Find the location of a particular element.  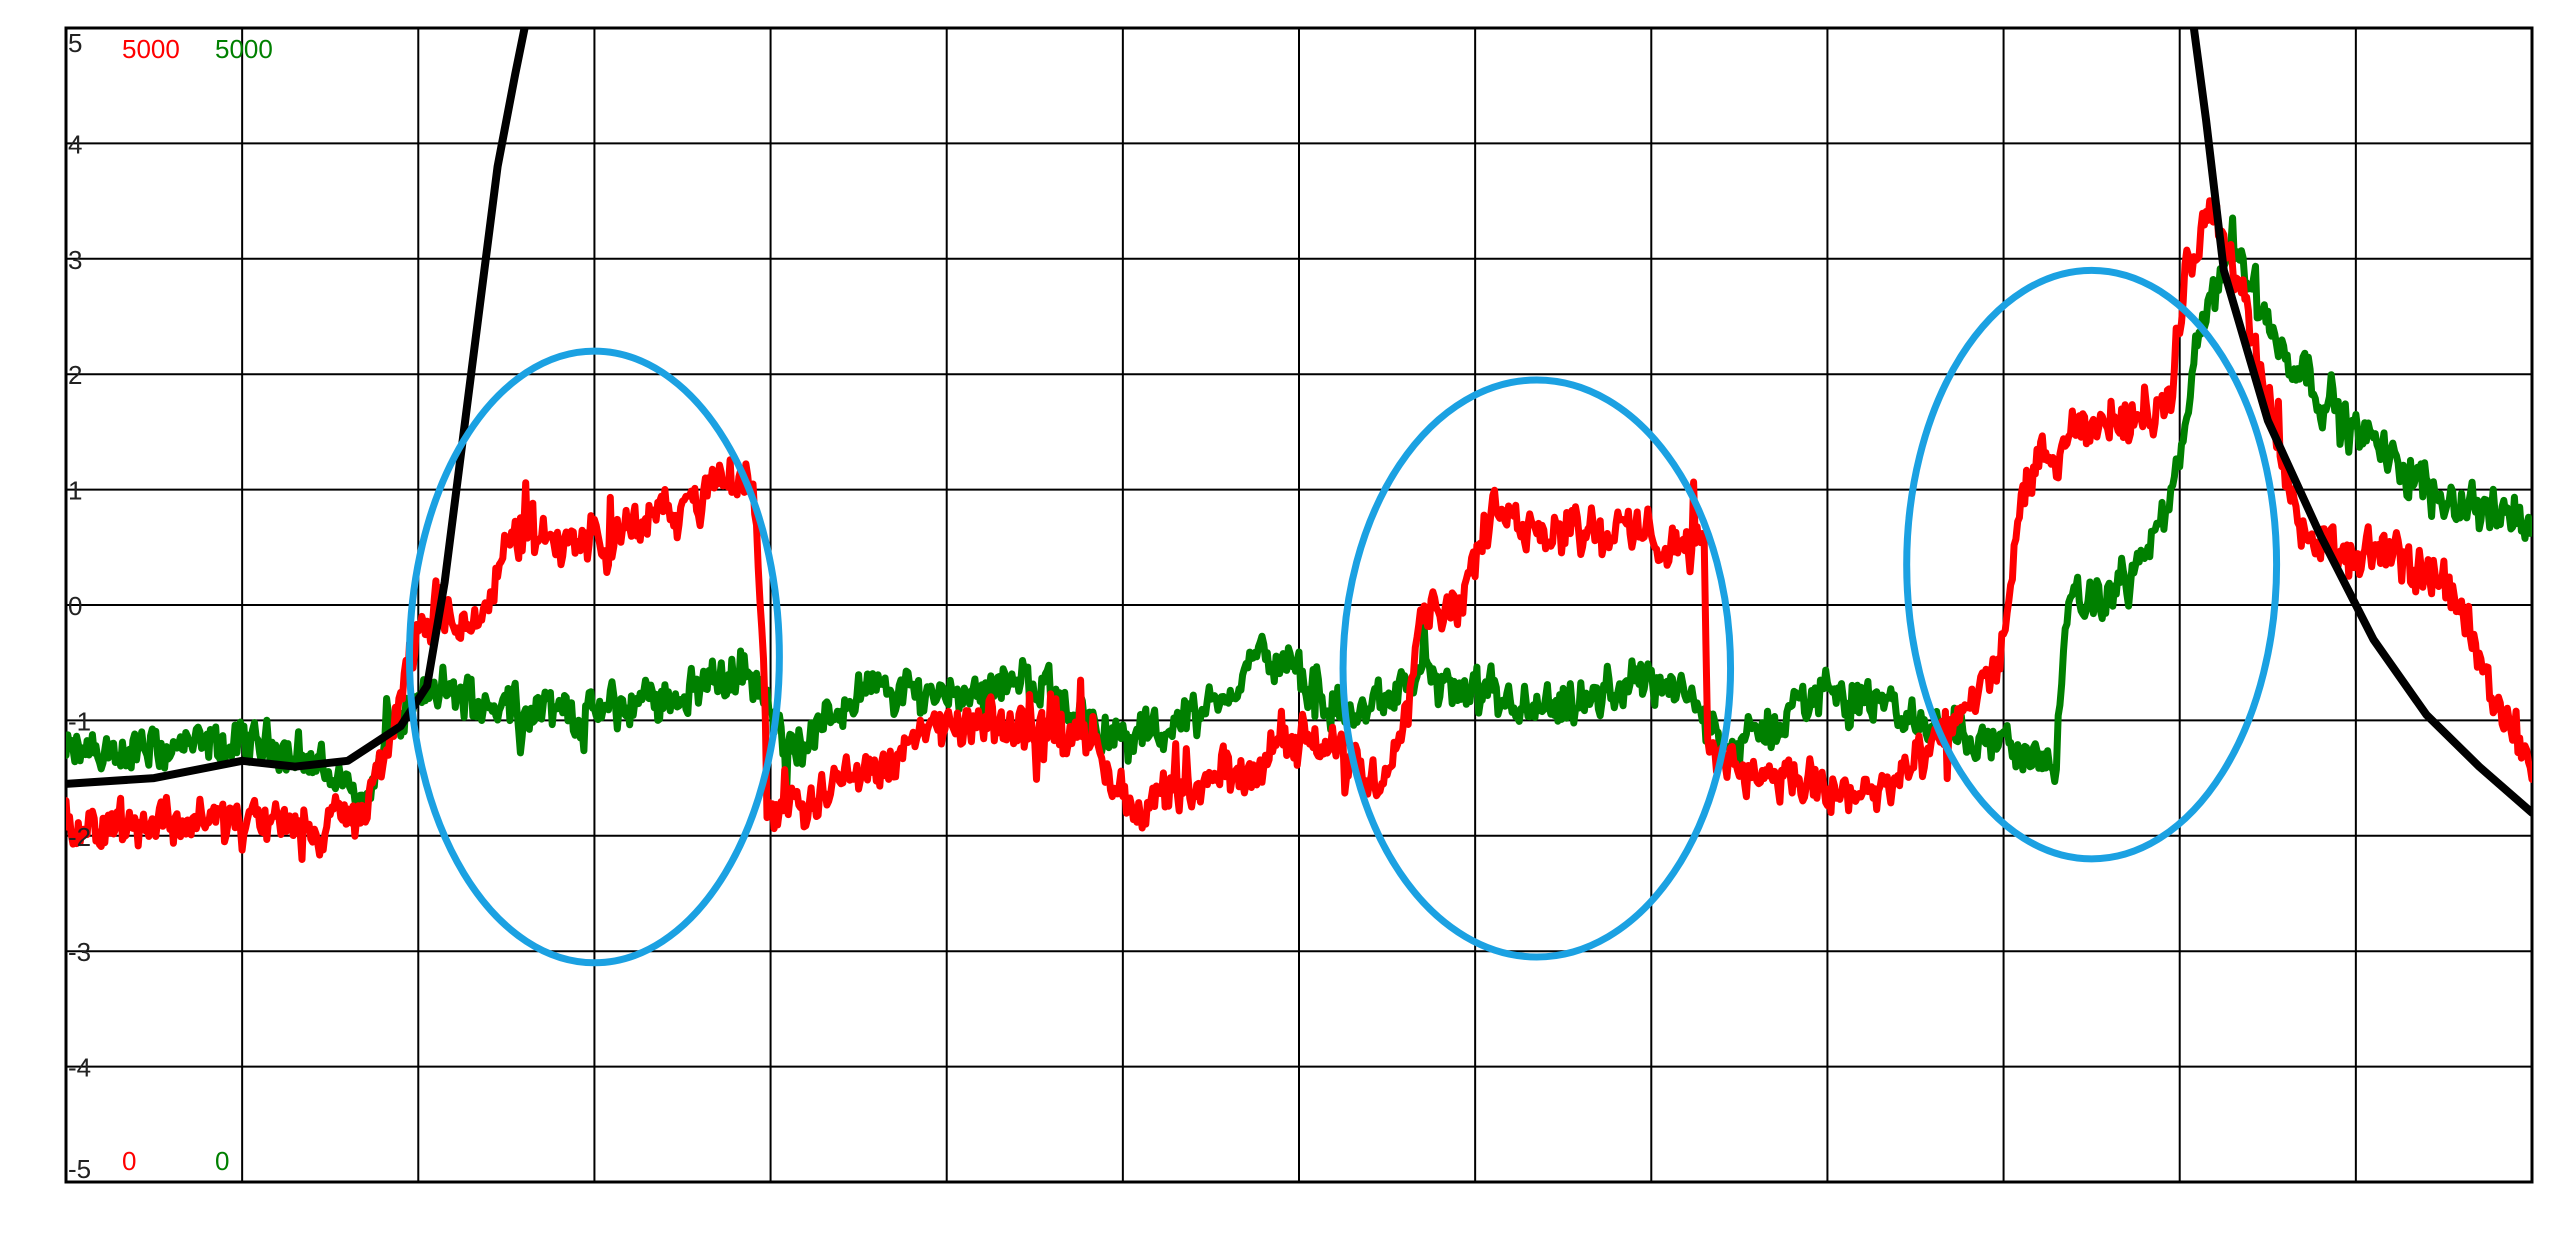

red-max-label: 5000 is located at coordinates (151, 49).